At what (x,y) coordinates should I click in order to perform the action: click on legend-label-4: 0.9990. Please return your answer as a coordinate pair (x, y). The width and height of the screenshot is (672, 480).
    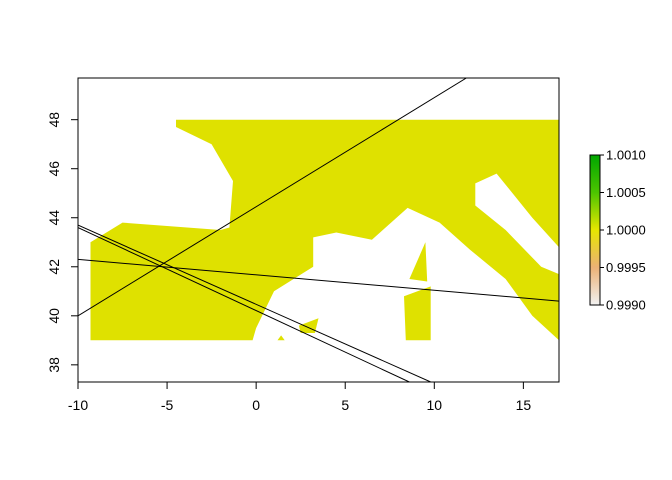
    Looking at the image, I should click on (626, 305).